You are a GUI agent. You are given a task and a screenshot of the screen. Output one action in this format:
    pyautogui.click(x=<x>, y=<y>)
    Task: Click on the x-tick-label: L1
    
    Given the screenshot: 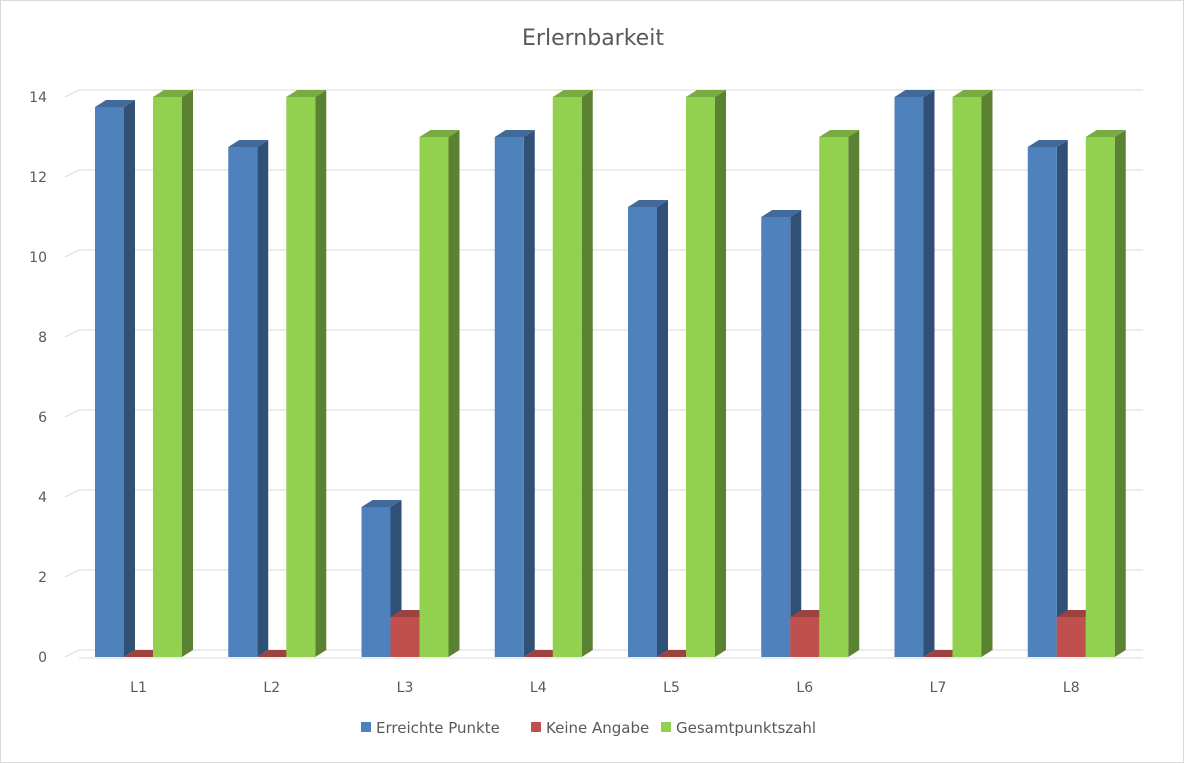 What is the action you would take?
    pyautogui.click(x=138, y=688)
    